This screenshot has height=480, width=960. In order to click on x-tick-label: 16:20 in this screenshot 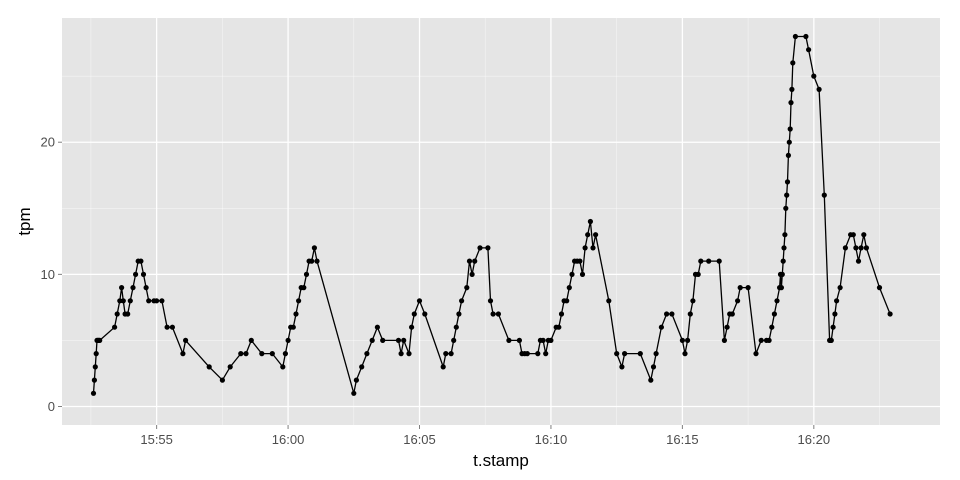, I will do `click(814, 439)`.